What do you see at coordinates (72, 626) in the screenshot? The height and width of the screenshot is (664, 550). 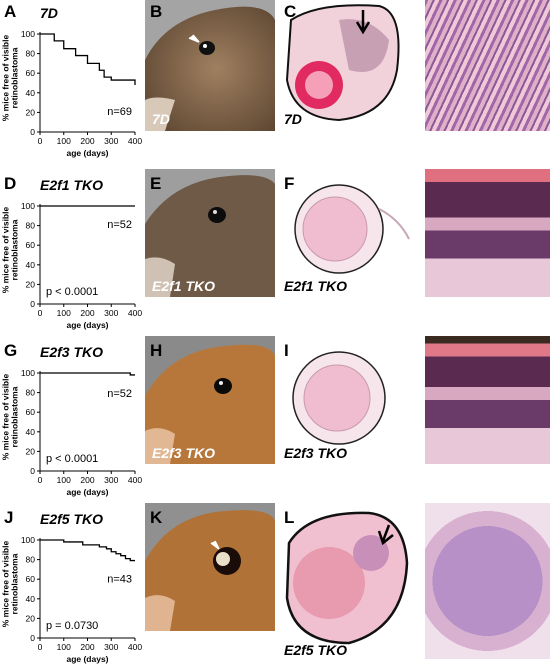 I see `p-value-label: p = 0.0730` at bounding box center [72, 626].